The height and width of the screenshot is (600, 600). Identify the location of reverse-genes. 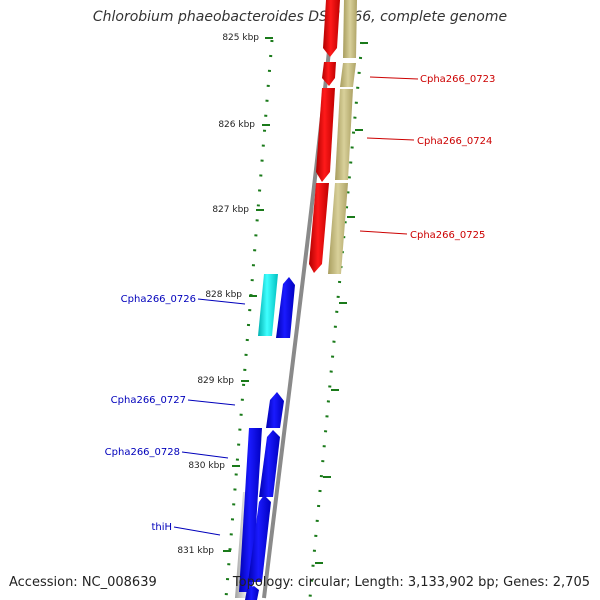
(267, 437).